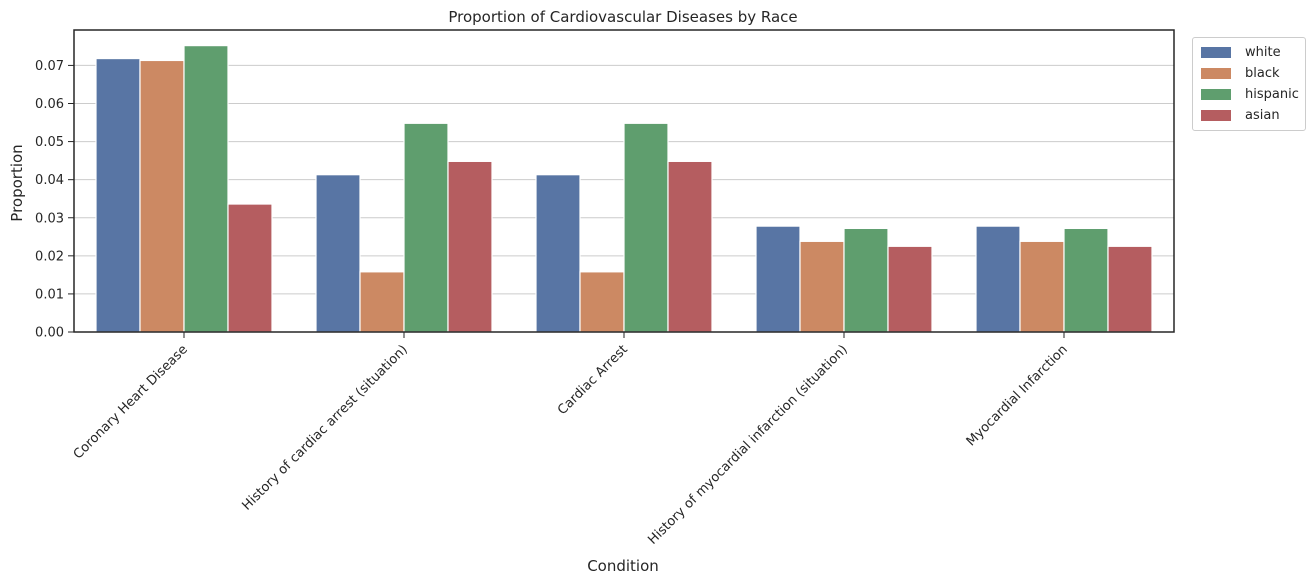 This screenshot has width=1313, height=584. Describe the element at coordinates (1240, 115) in the screenshot. I see `legend-item-asian: asian` at that location.